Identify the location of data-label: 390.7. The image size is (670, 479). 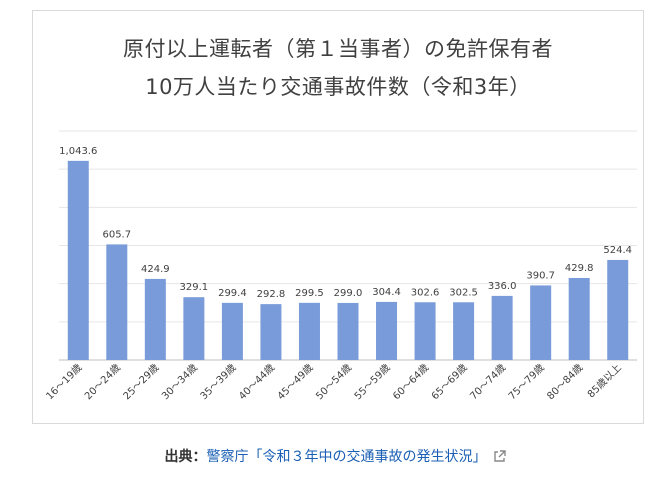
(540, 275).